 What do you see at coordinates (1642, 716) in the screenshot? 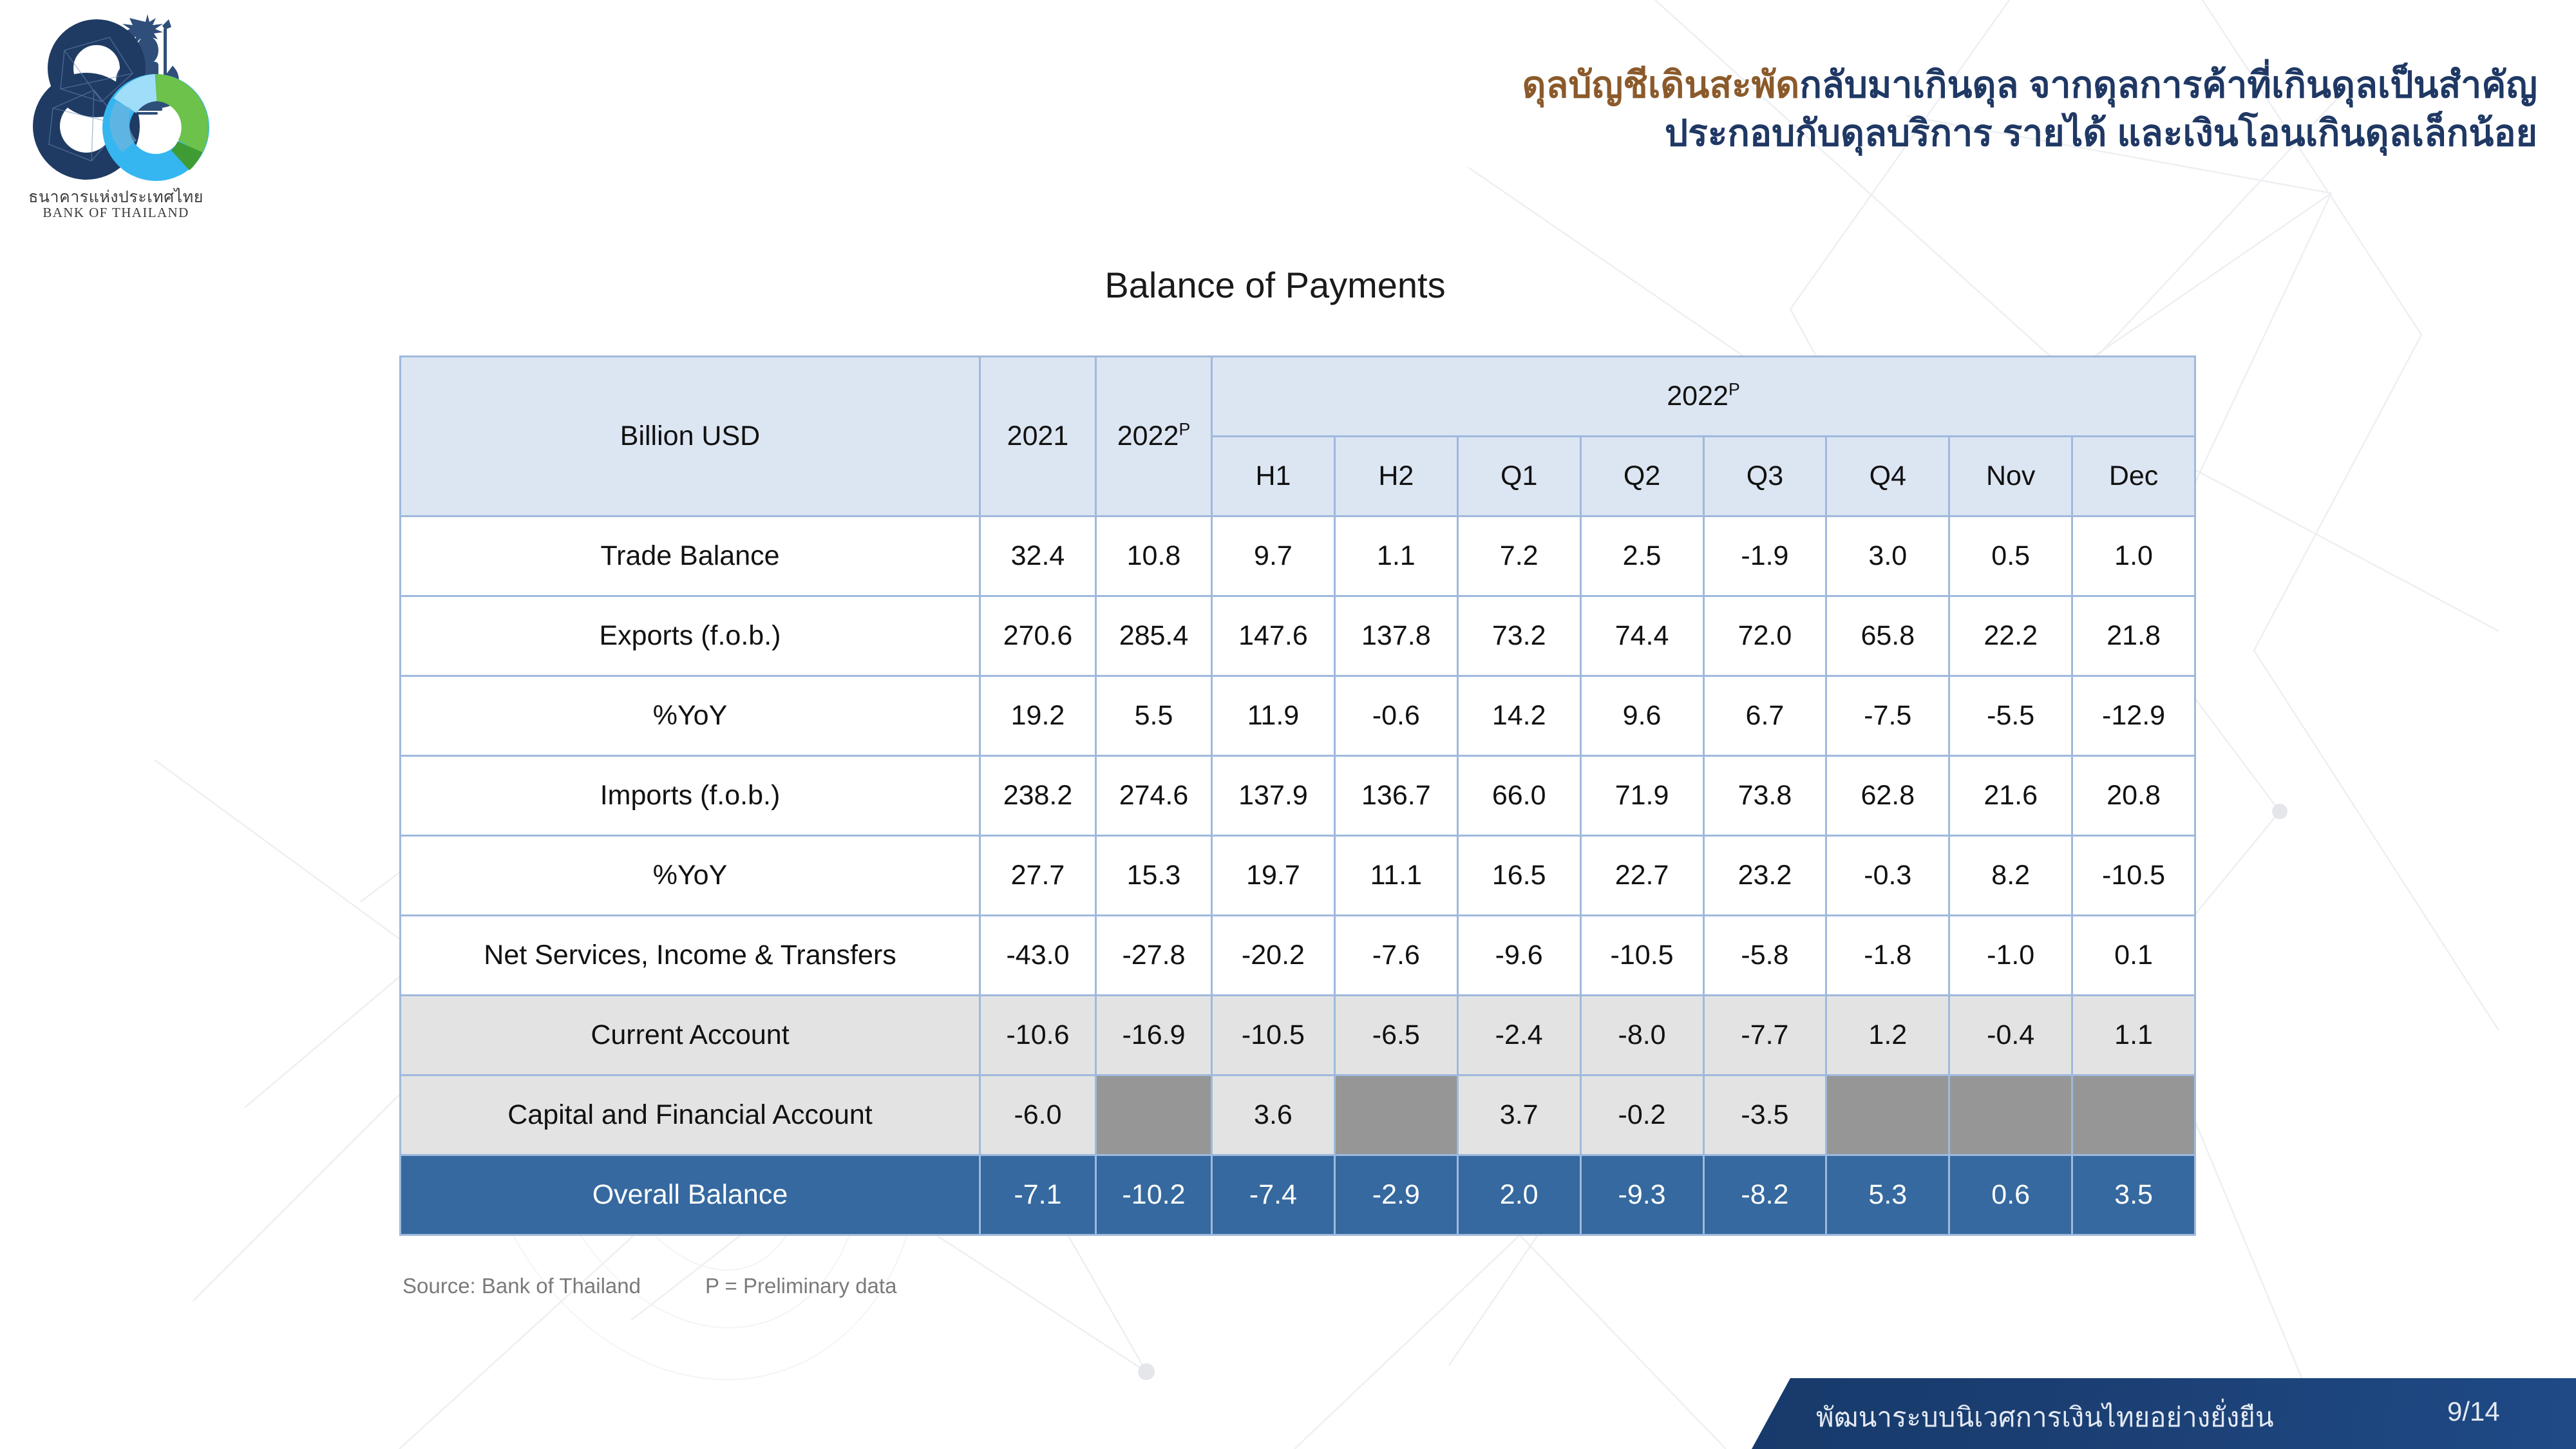
I see `table-cell: 9.6` at bounding box center [1642, 716].